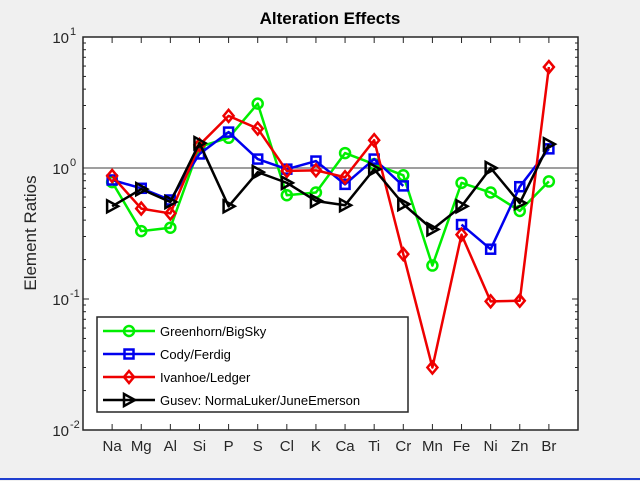  What do you see at coordinates (195, 354) in the screenshot?
I see `legend-label: Cody/Ferdig` at bounding box center [195, 354].